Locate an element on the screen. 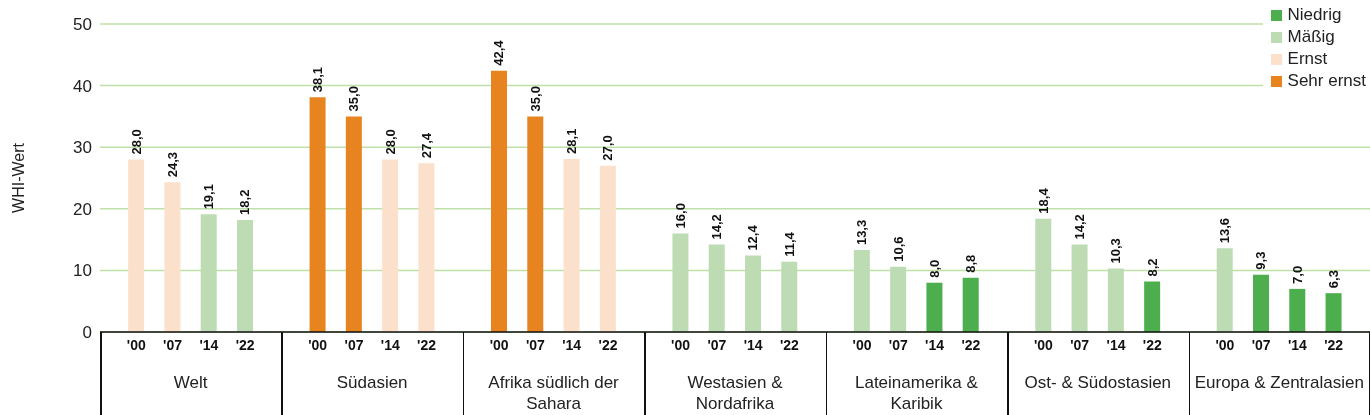 This screenshot has height=415, width=1370. y-tick-label: 20 is located at coordinates (82, 209).